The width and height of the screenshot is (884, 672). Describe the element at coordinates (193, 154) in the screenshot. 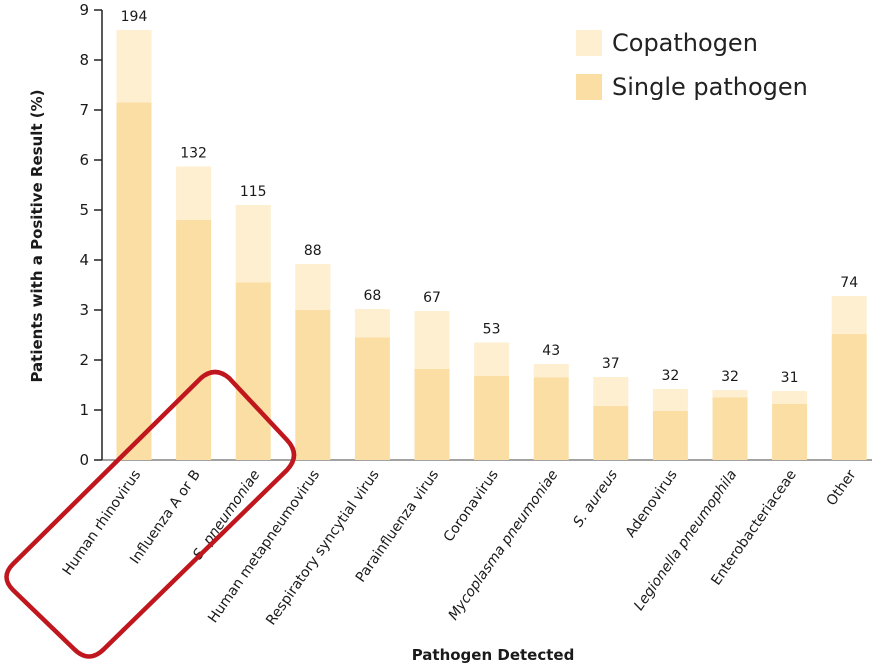

I see `count-label: 132` at that location.